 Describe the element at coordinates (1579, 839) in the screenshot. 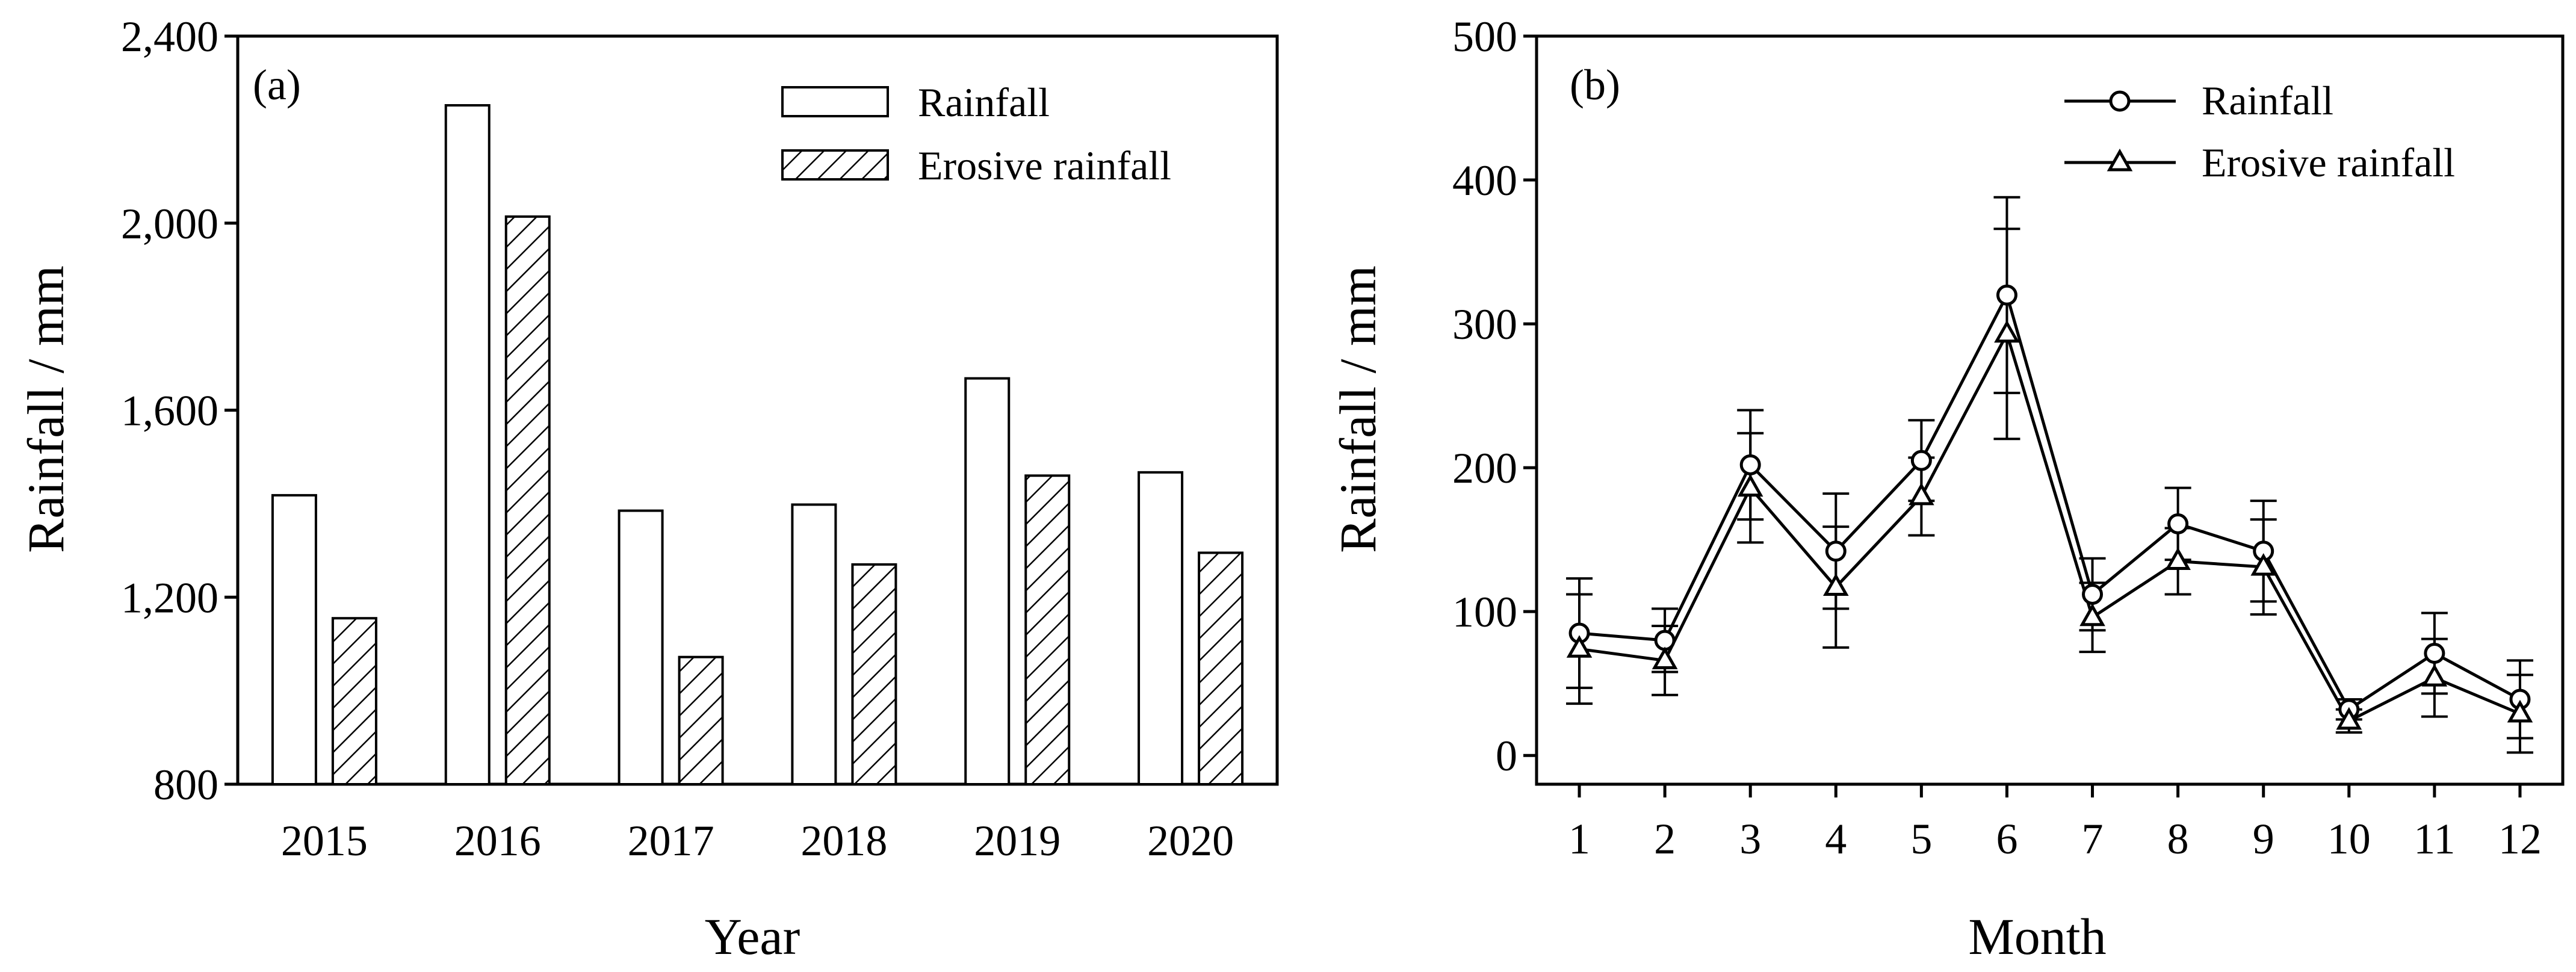

I see `x-tick-label-b: 1` at that location.